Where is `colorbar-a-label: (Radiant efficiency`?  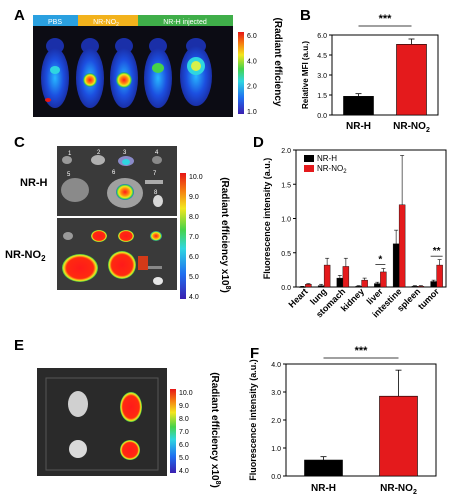 colorbar-a-label: (Radiant efficiency is located at coordinates (277, 62).